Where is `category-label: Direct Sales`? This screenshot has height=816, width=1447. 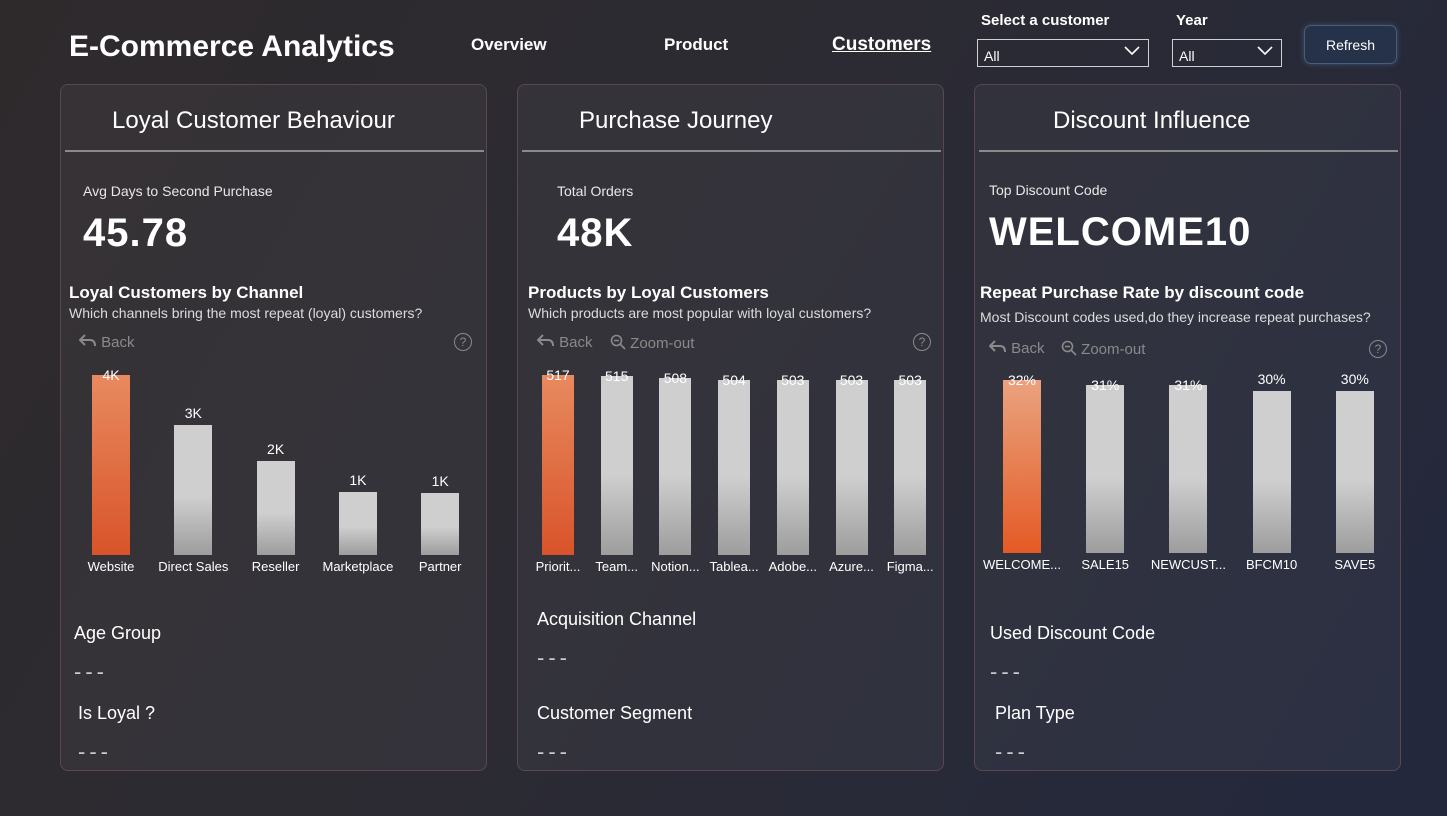 category-label: Direct Sales is located at coordinates (193, 566).